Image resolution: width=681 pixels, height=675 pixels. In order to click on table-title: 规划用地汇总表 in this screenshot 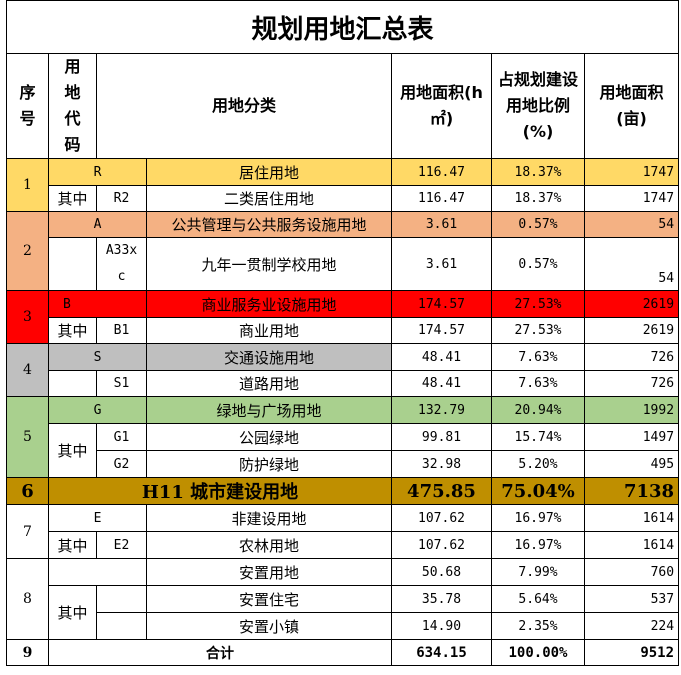, I will do `click(342, 27)`.